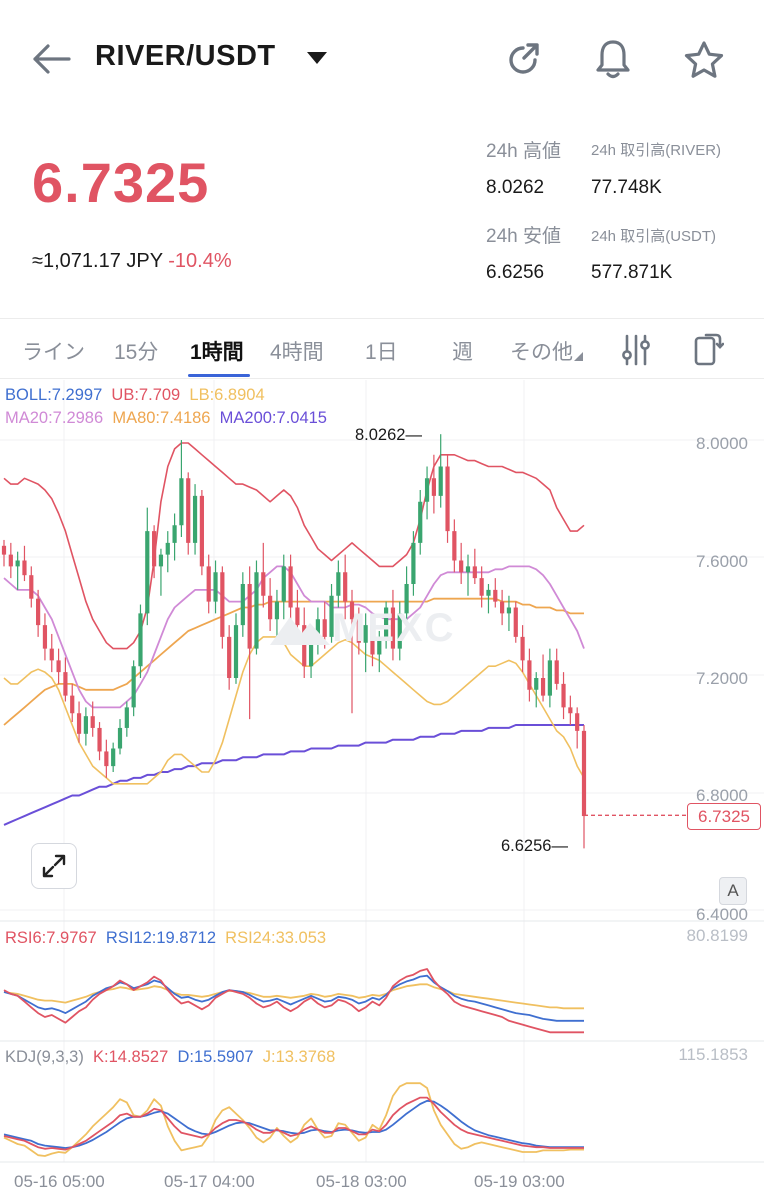  I want to click on tab-4h: 4時間, so click(297, 352).